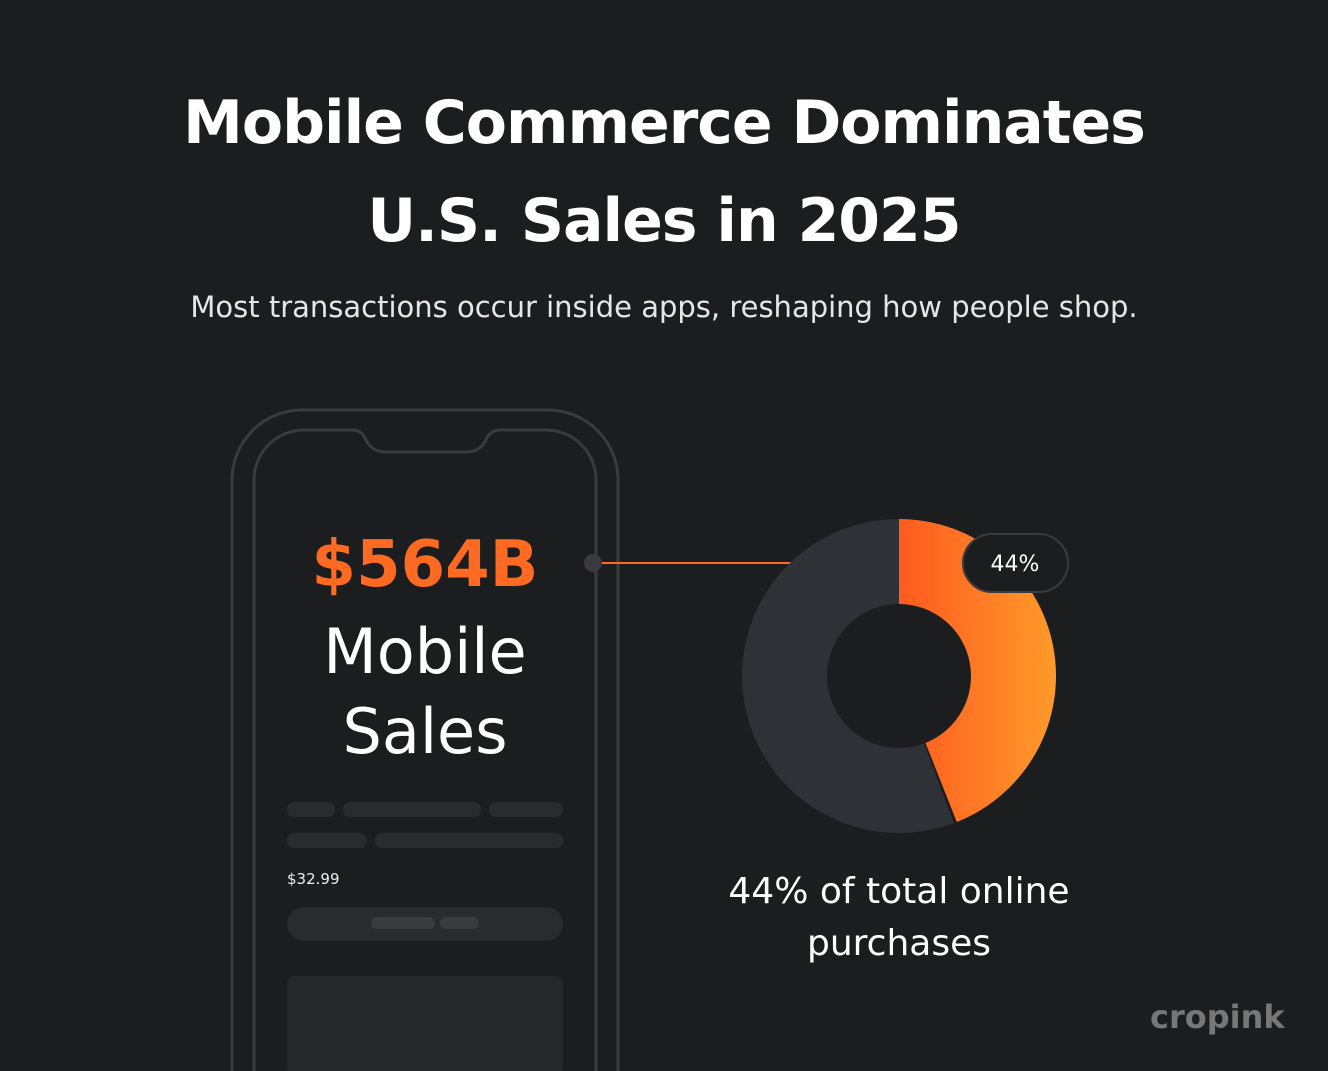 The height and width of the screenshot is (1071, 1328). Describe the element at coordinates (899, 917) in the screenshot. I see `chart-caption: 44% of total online purchases` at that location.